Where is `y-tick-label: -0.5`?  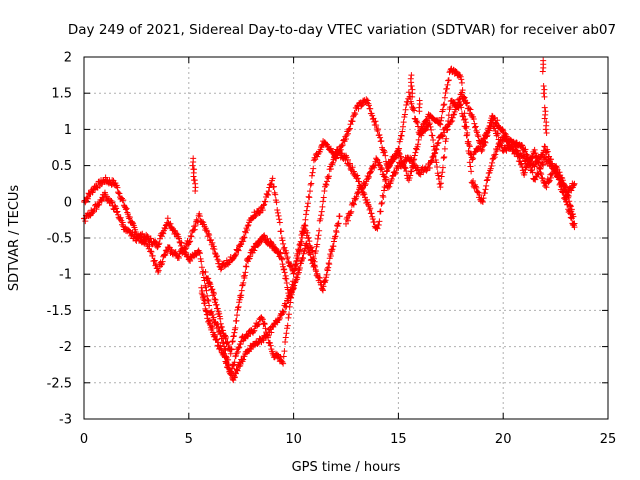 y-tick-label: -0.5 is located at coordinates (59, 239).